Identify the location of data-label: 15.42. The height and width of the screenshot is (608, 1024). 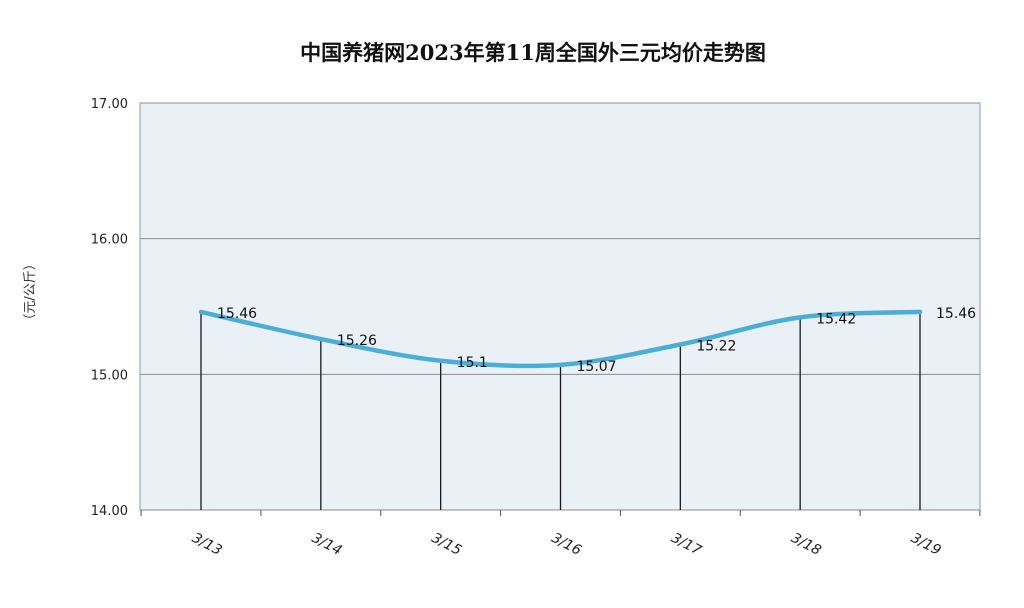
(836, 319).